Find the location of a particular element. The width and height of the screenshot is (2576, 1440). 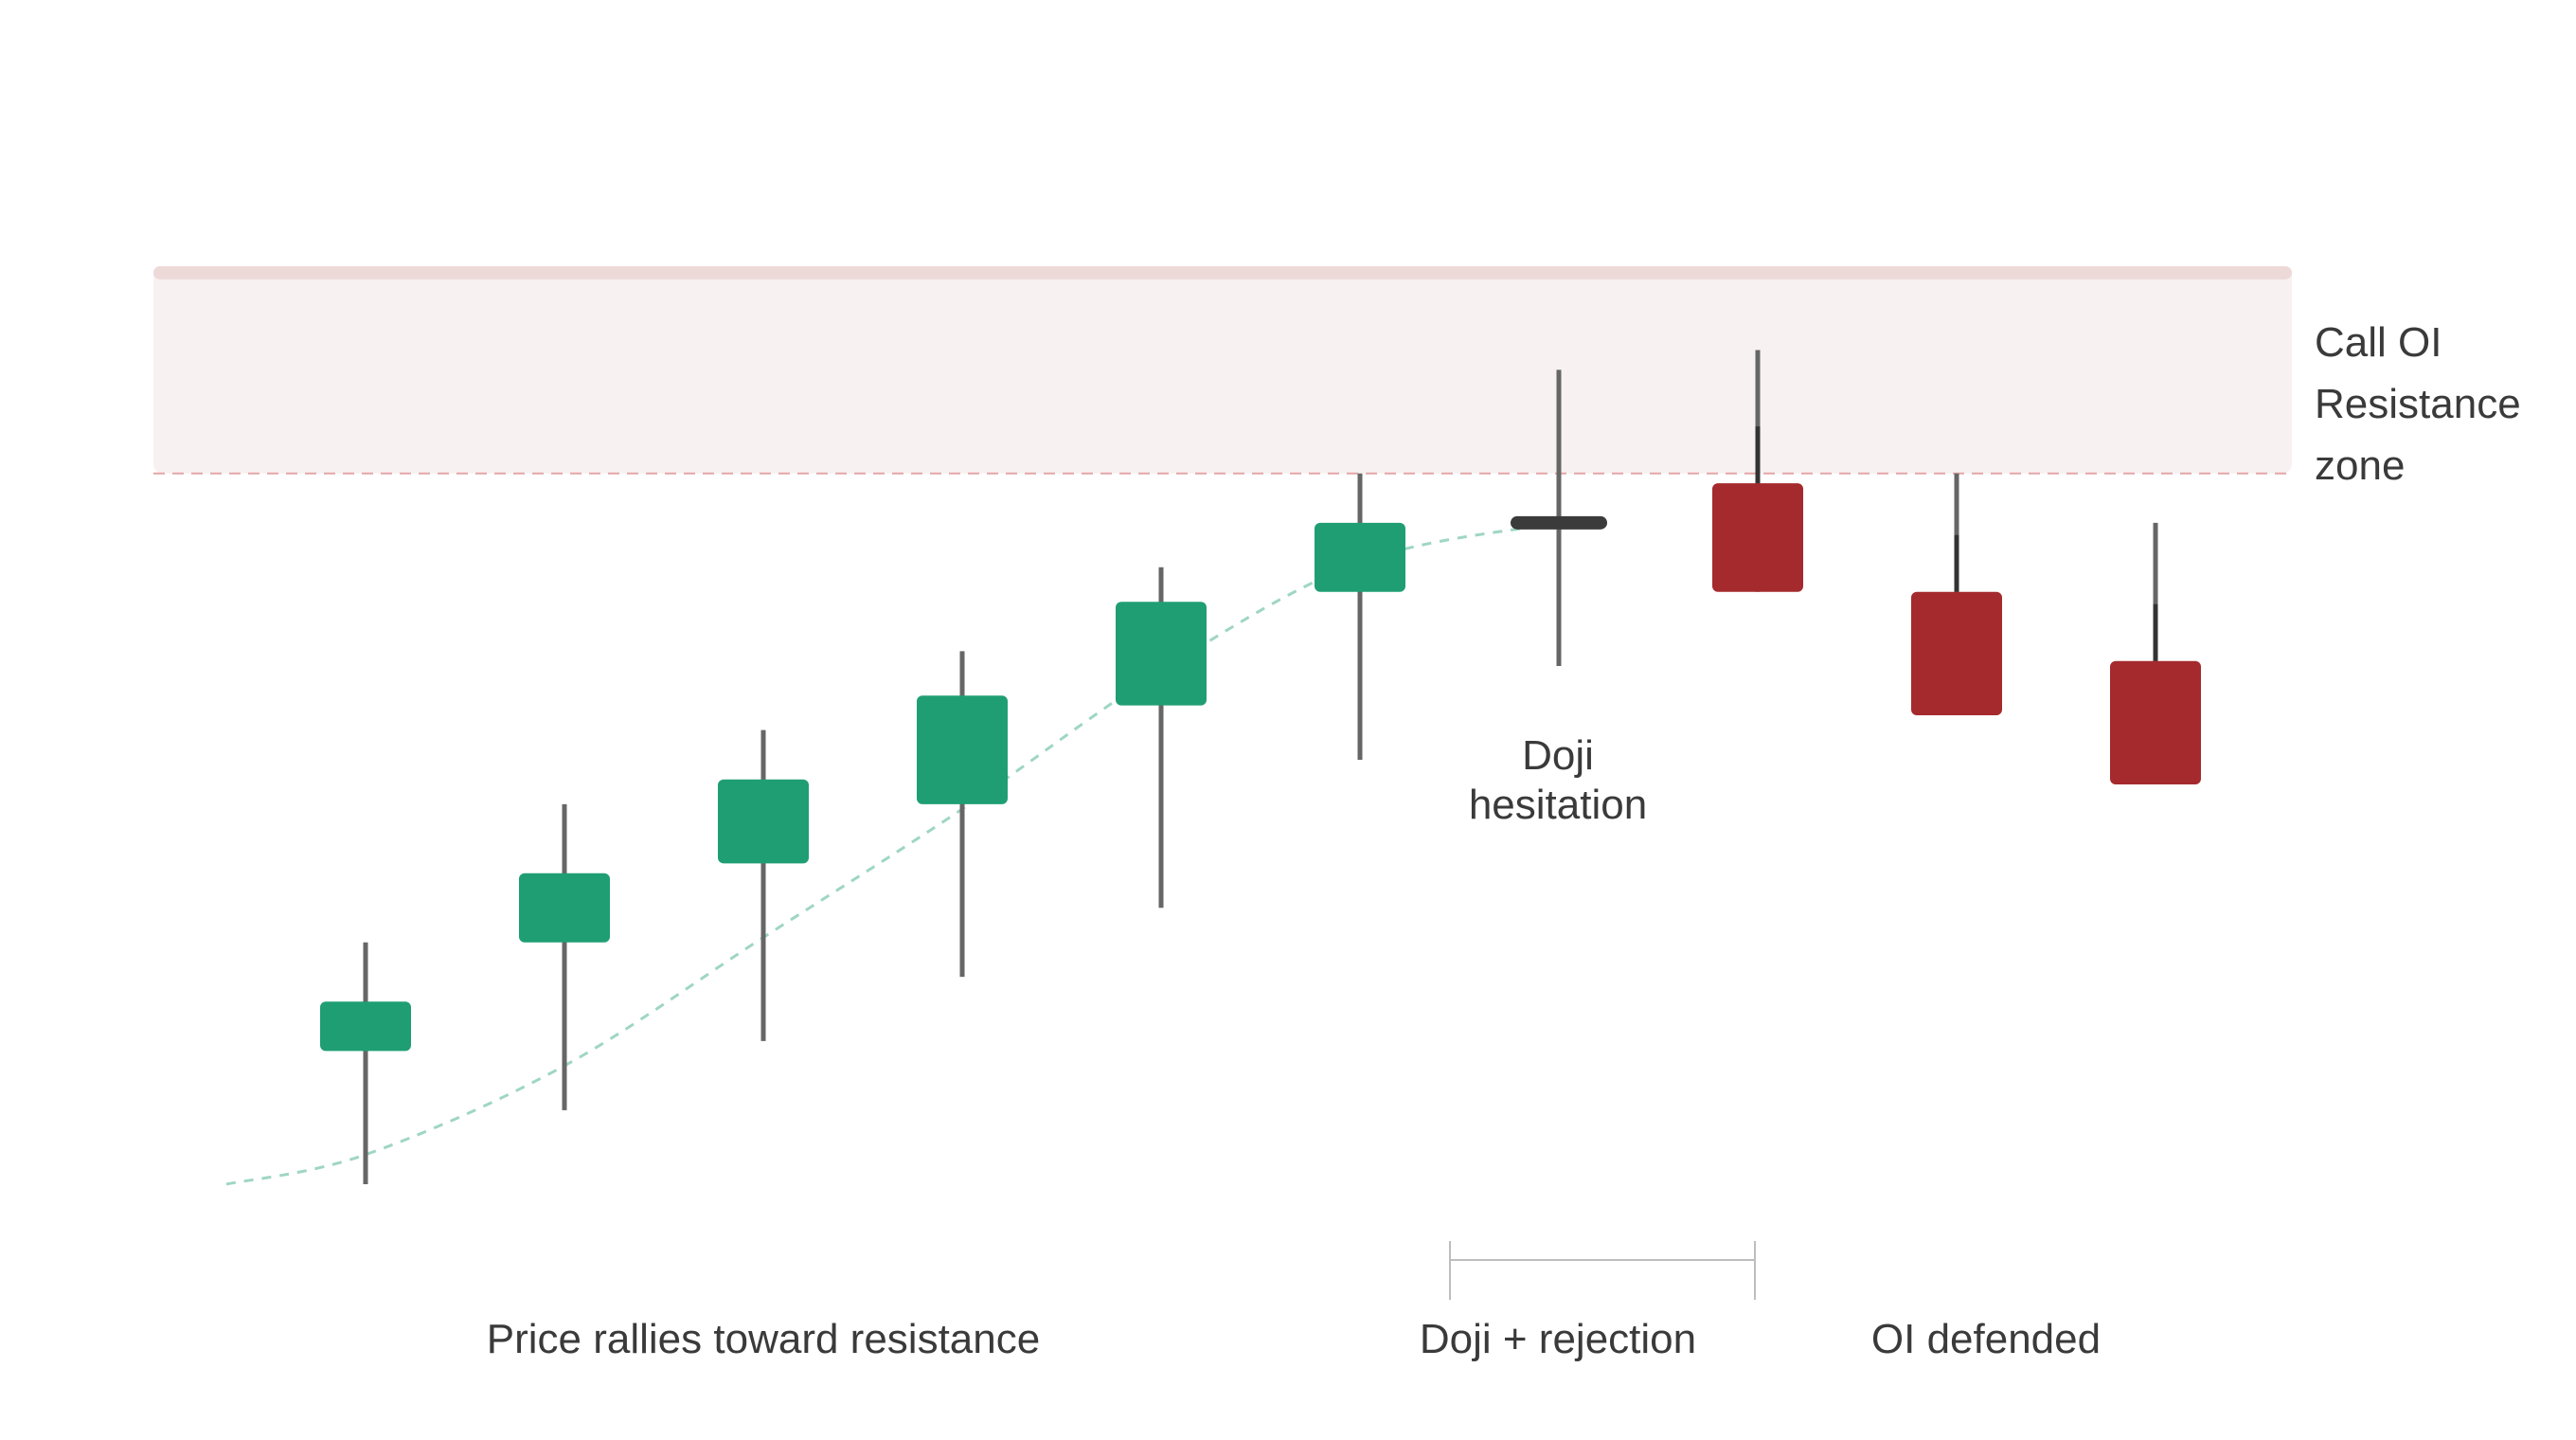

rejection-bracket is located at coordinates (1602, 1270).